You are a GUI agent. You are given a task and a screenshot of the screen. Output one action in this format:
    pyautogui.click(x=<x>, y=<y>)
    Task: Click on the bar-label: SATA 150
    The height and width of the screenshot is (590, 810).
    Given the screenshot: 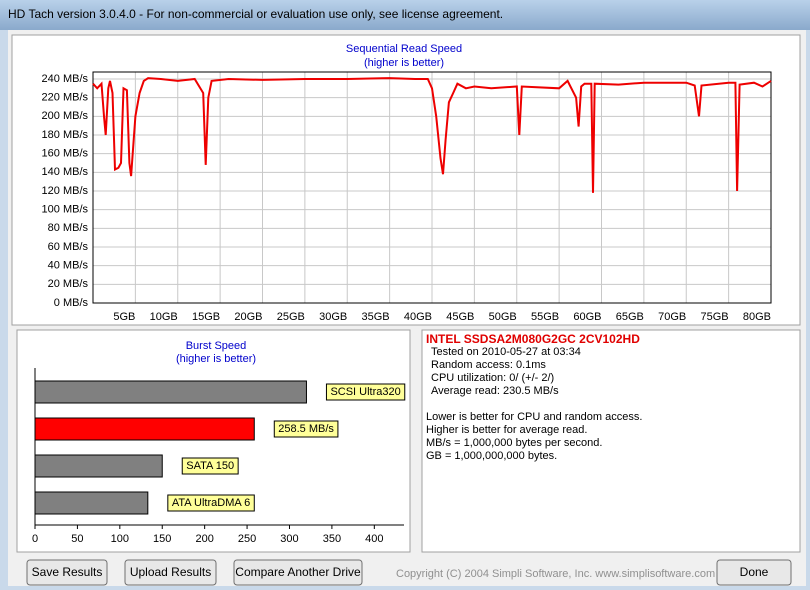 What is the action you would take?
    pyautogui.click(x=210, y=466)
    